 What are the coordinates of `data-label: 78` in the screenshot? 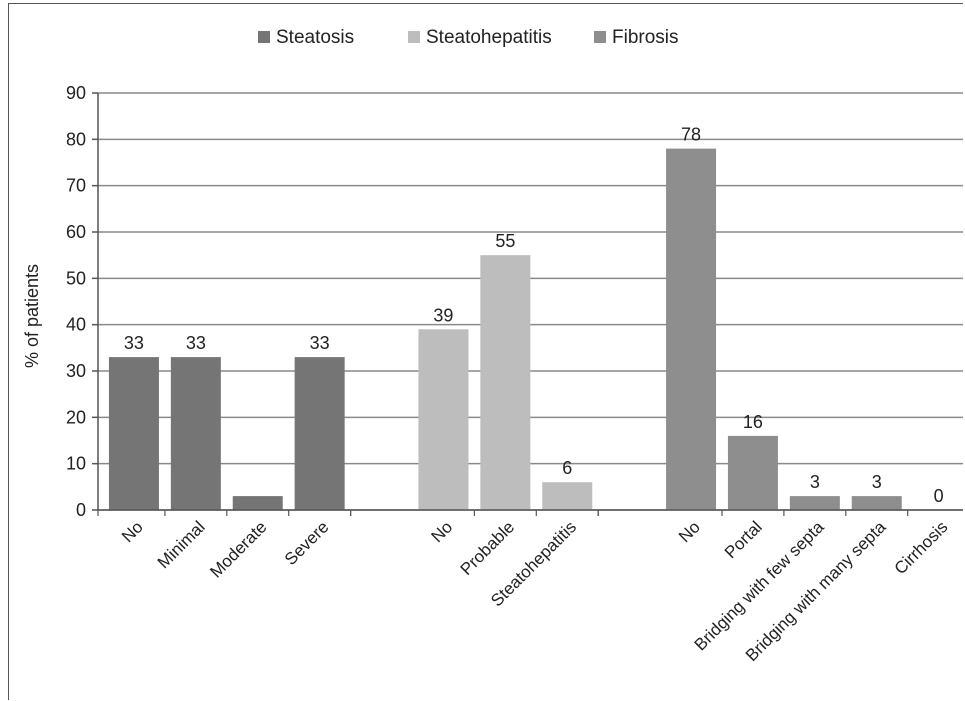 It's located at (691, 135).